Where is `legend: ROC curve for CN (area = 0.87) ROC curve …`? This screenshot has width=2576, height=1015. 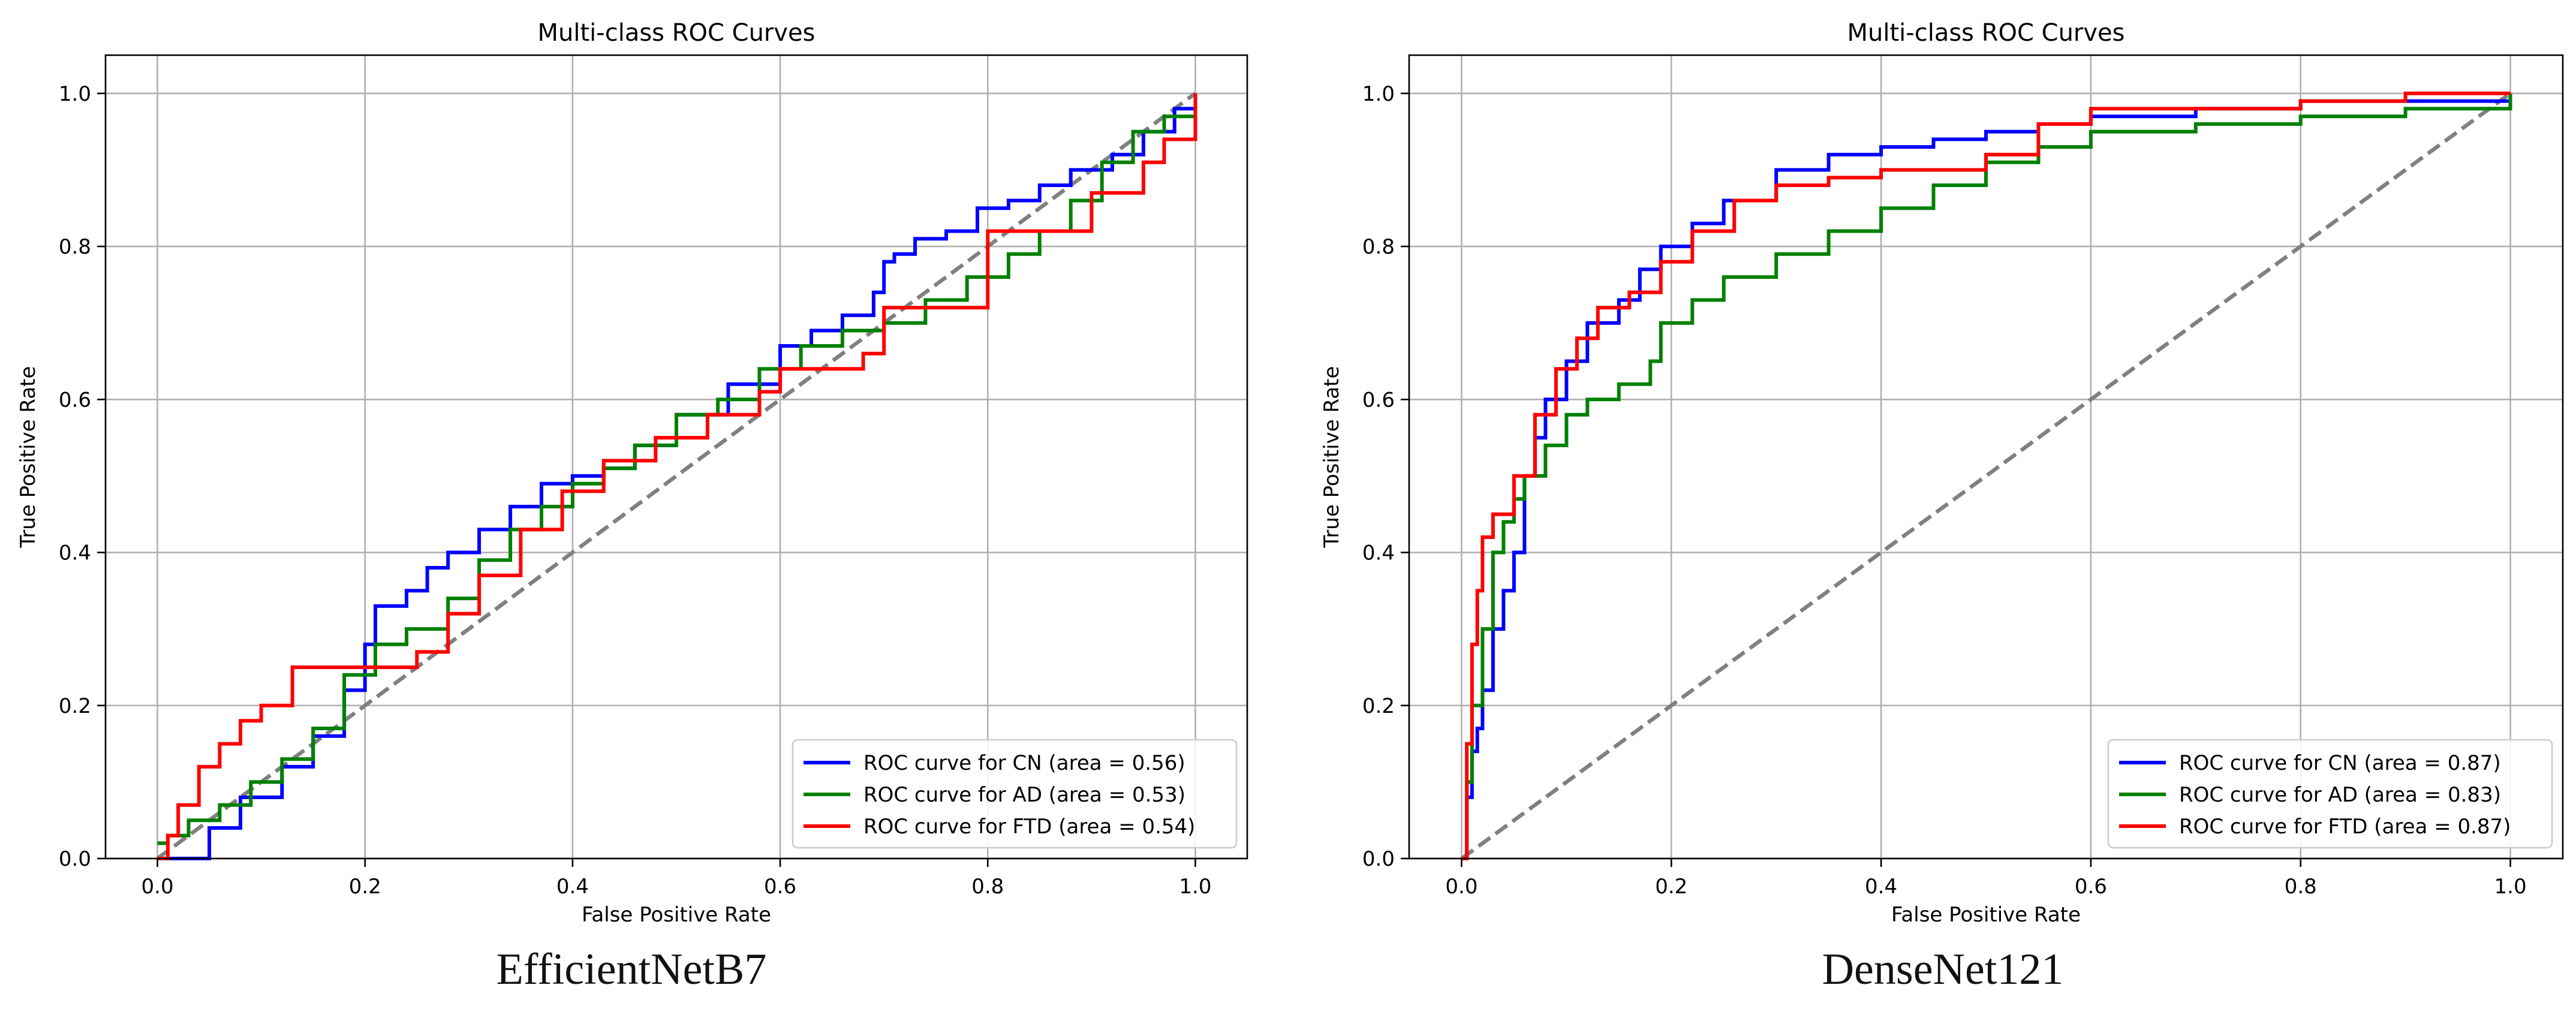 legend: ROC curve for CN (area = 0.87) ROC curve … is located at coordinates (2330, 794).